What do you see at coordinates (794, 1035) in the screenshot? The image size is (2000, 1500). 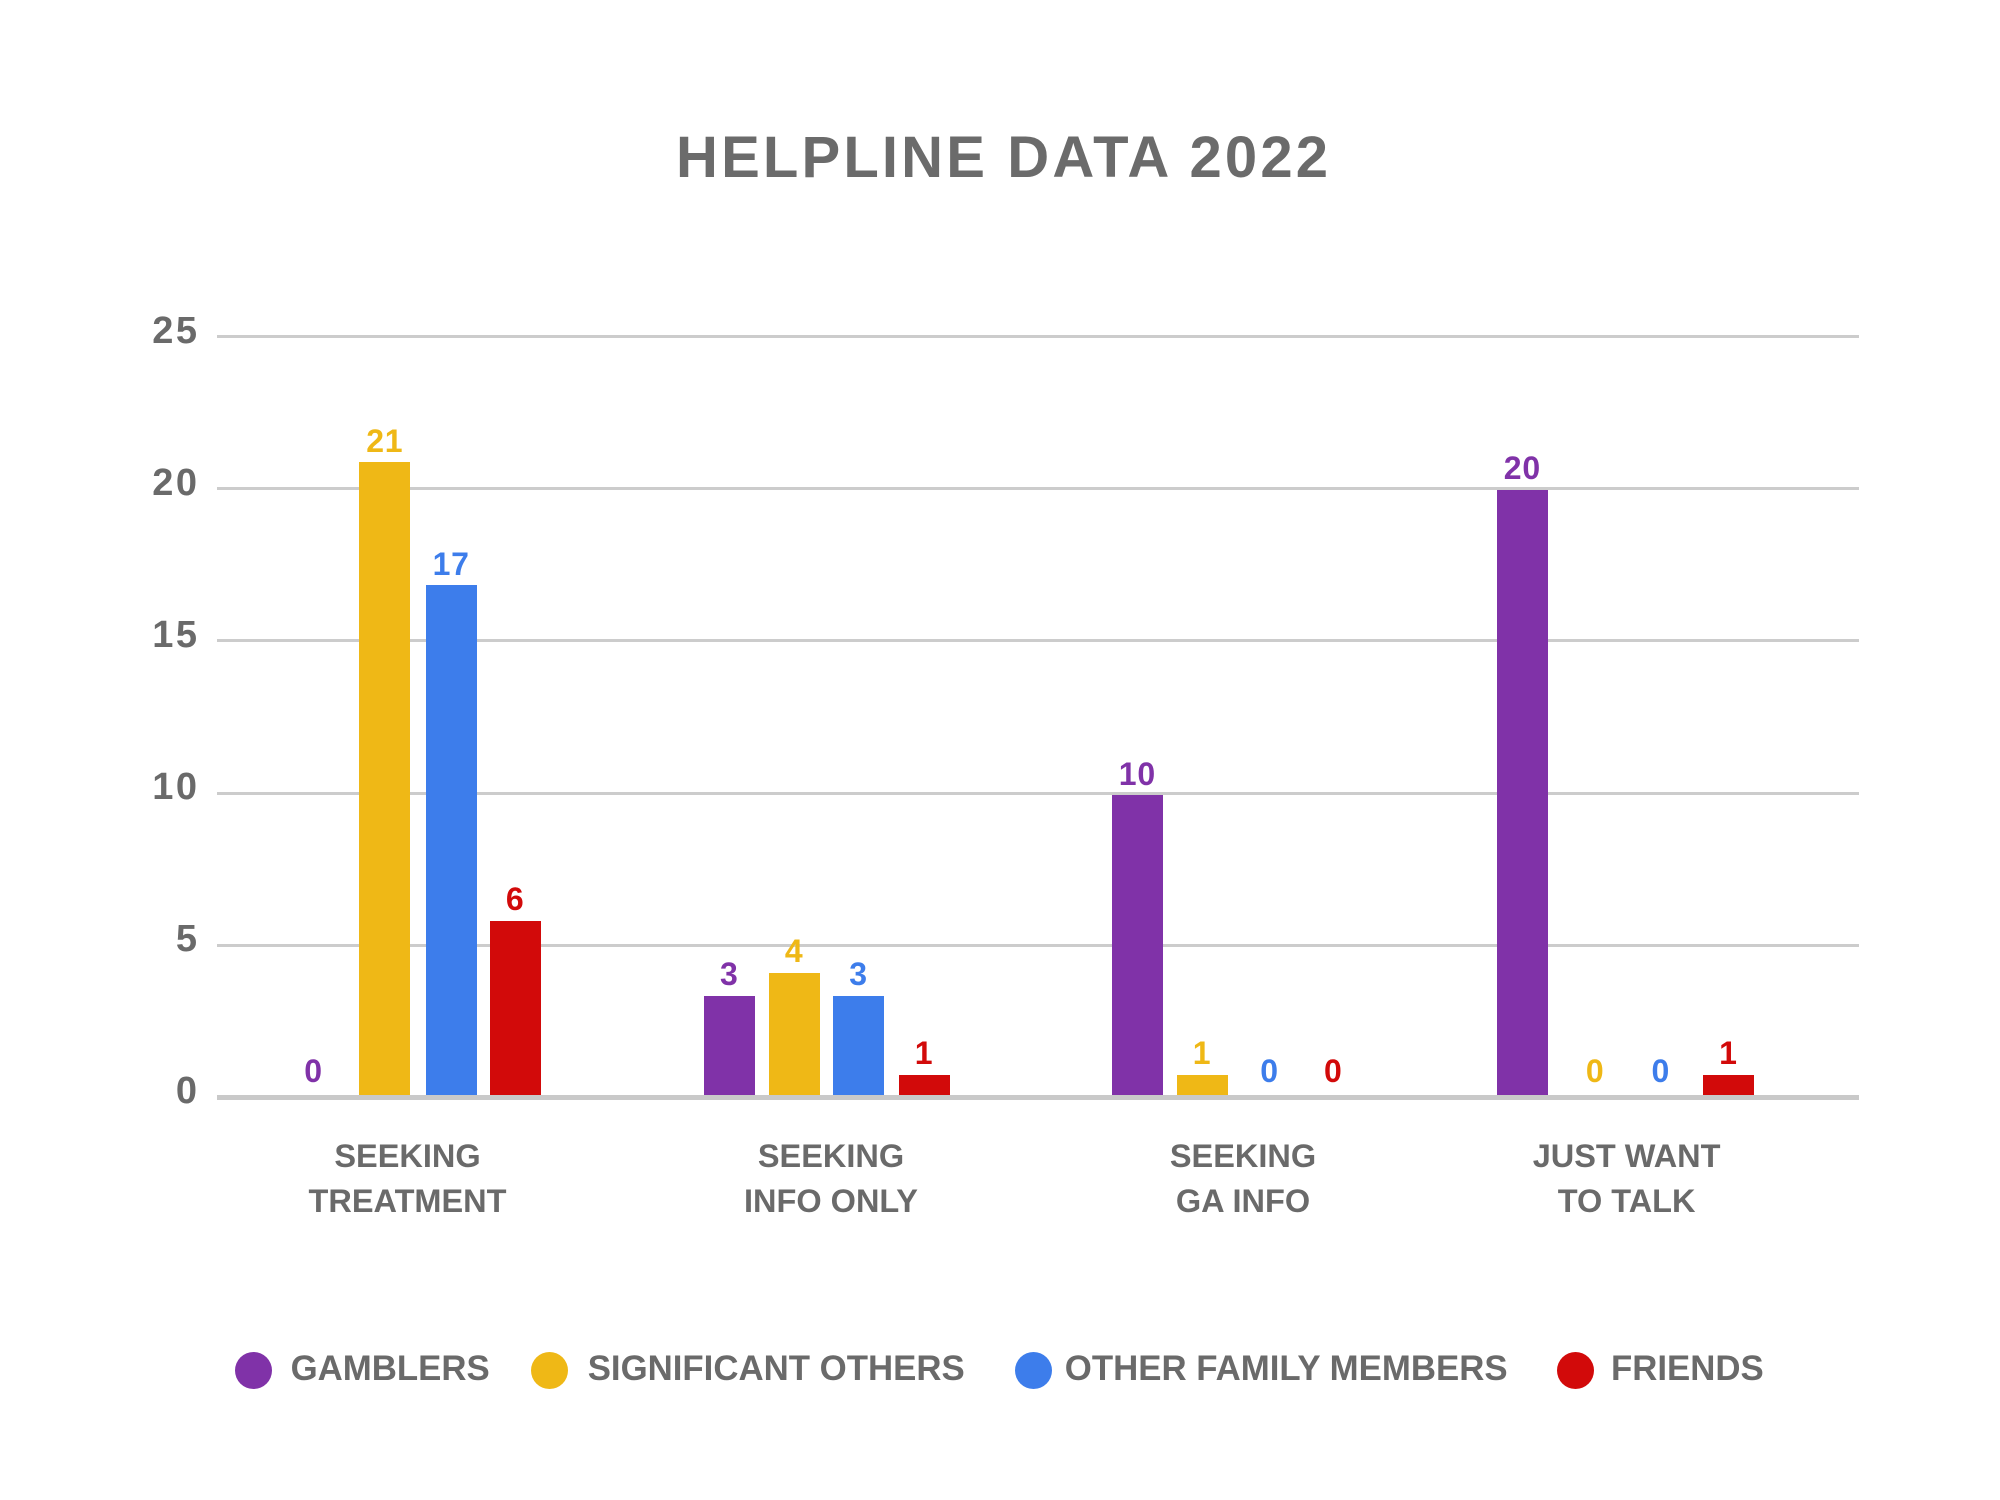 I see `bar-significant-others-seeking-info-only` at bounding box center [794, 1035].